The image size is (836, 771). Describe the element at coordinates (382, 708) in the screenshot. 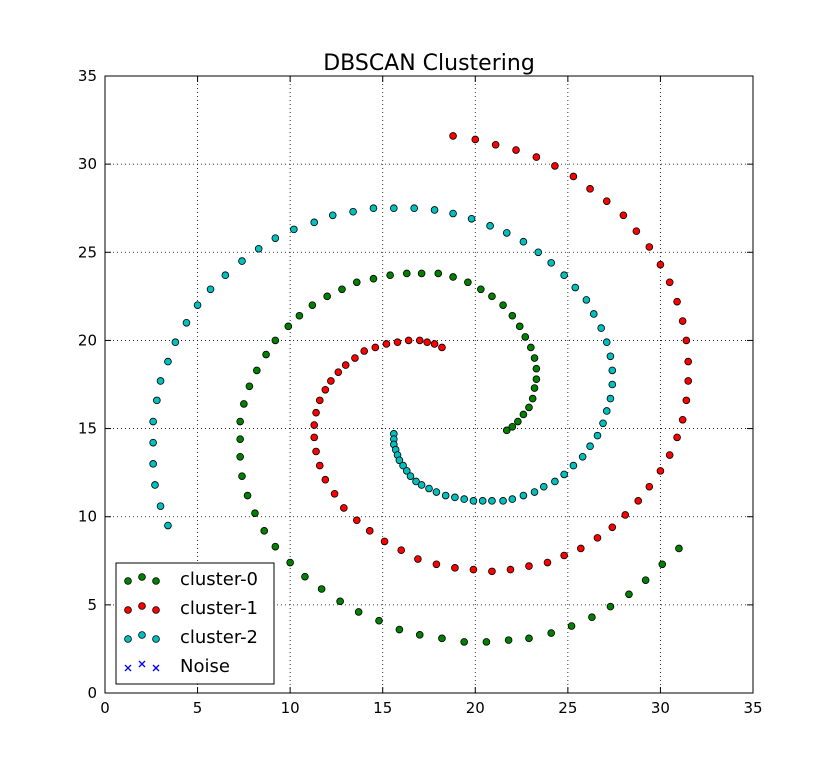

I see `x-tick-label: 15` at that location.